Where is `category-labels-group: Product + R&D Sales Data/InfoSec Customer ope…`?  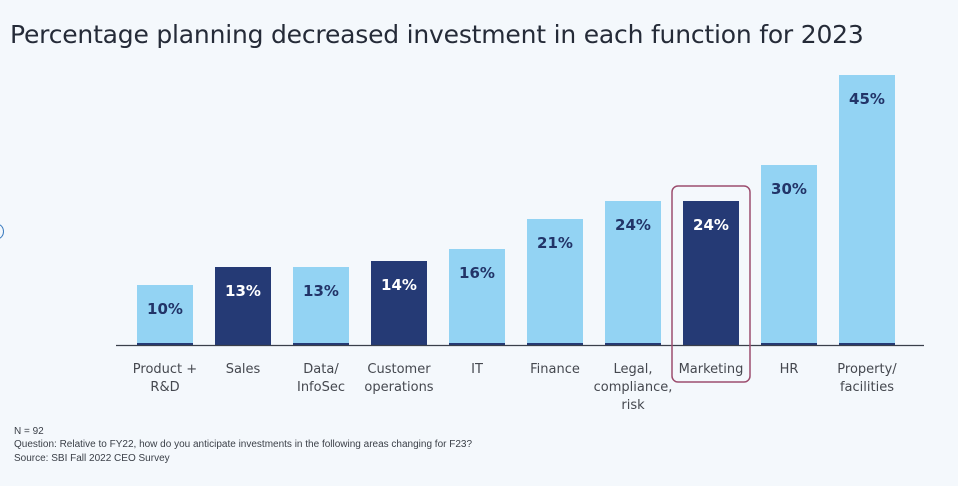 category-labels-group: Product + R&D Sales Data/InfoSec Customer ope… is located at coordinates (515, 387).